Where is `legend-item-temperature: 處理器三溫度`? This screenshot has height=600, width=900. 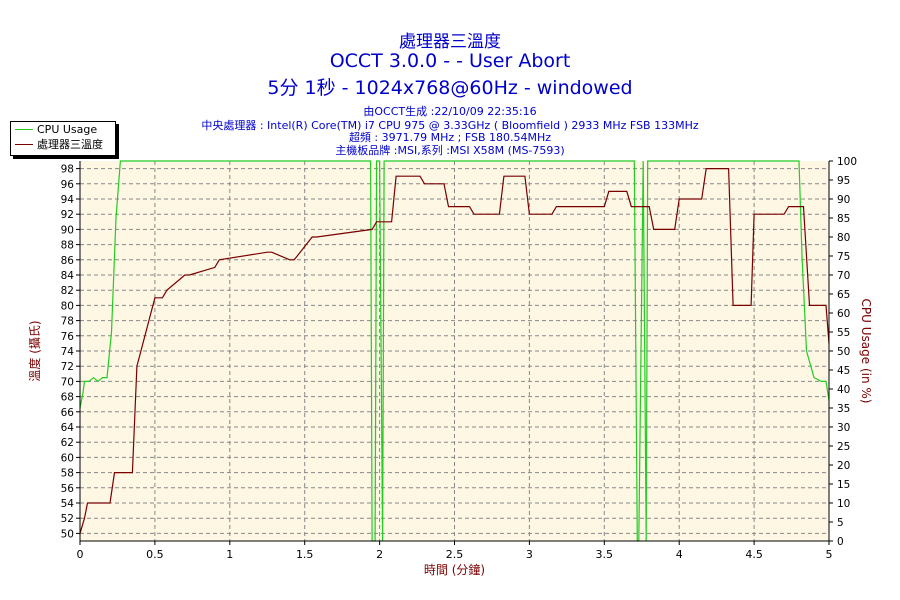
legend-item-temperature: 處理器三溫度 is located at coordinates (63, 144).